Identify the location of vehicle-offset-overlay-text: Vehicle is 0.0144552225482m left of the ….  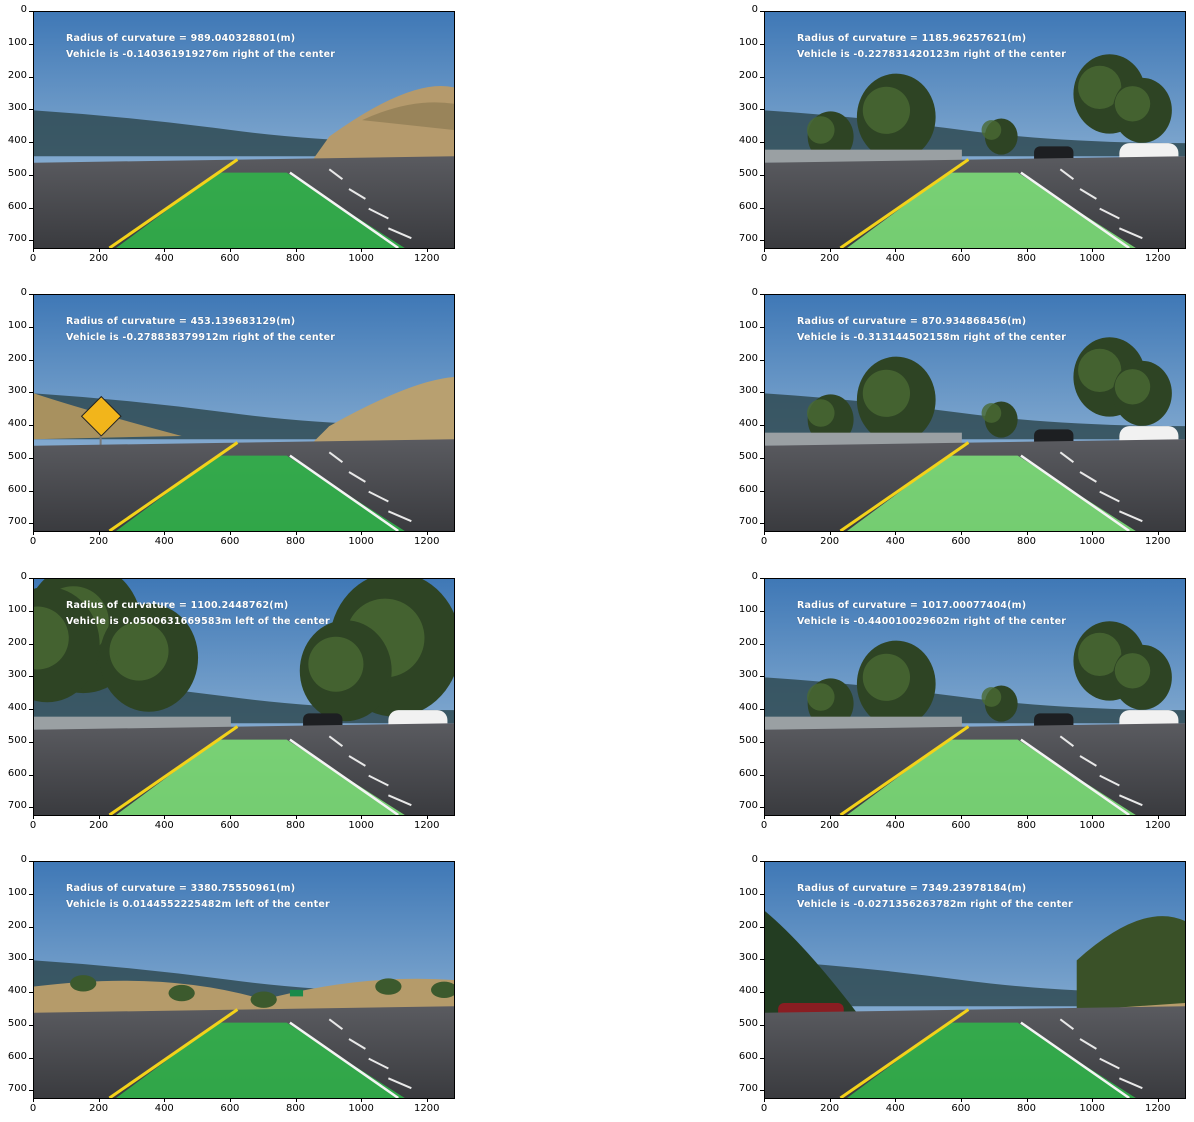
(198, 904).